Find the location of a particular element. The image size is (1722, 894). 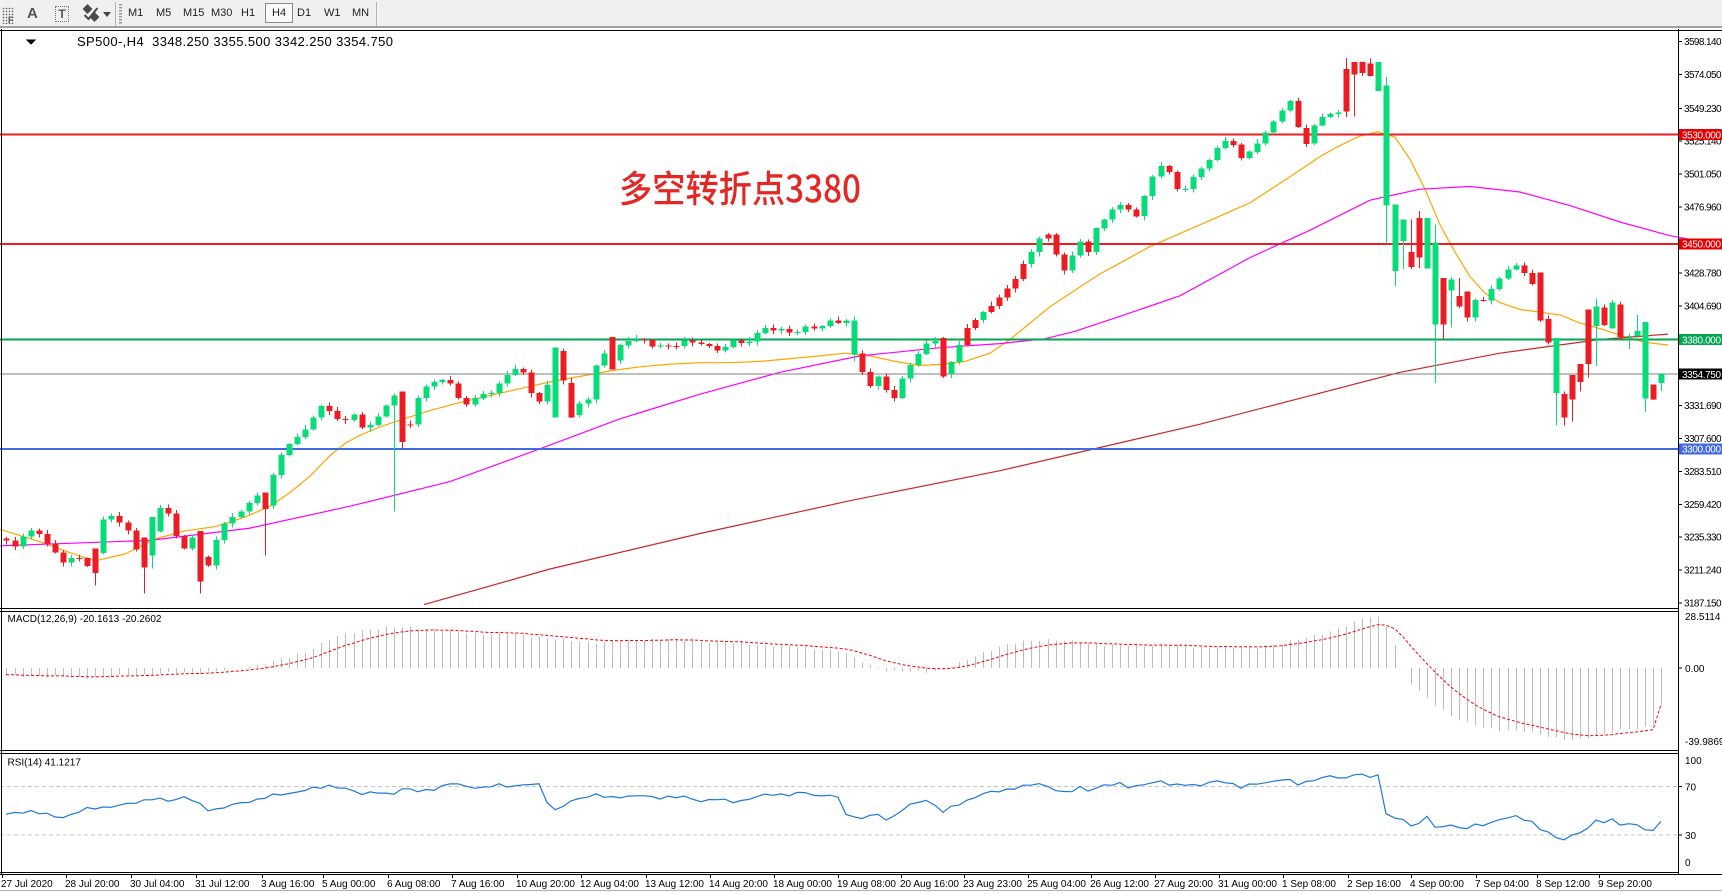

svg-text: 28.5114 is located at coordinates (1703, 617).